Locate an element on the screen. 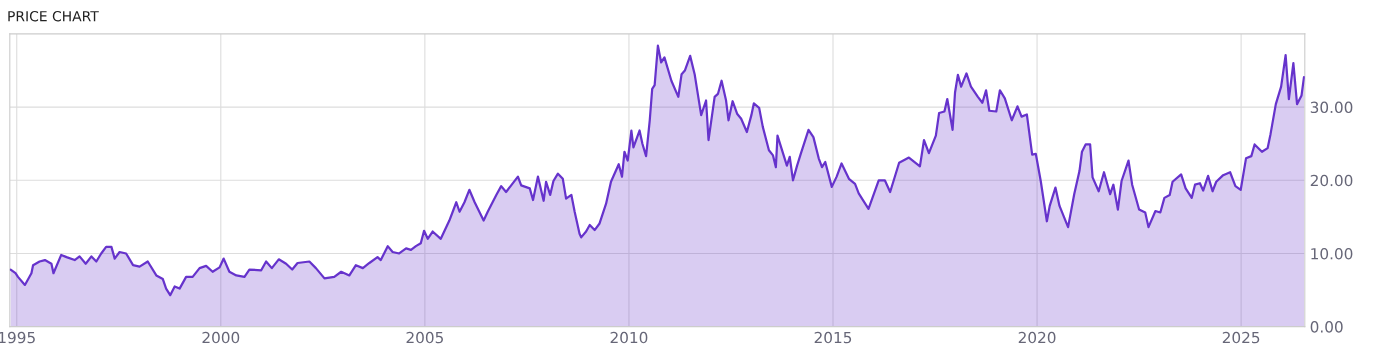 Image resolution: width=1400 pixels, height=357 pixels. x-tick-label: 2015 is located at coordinates (833, 337).